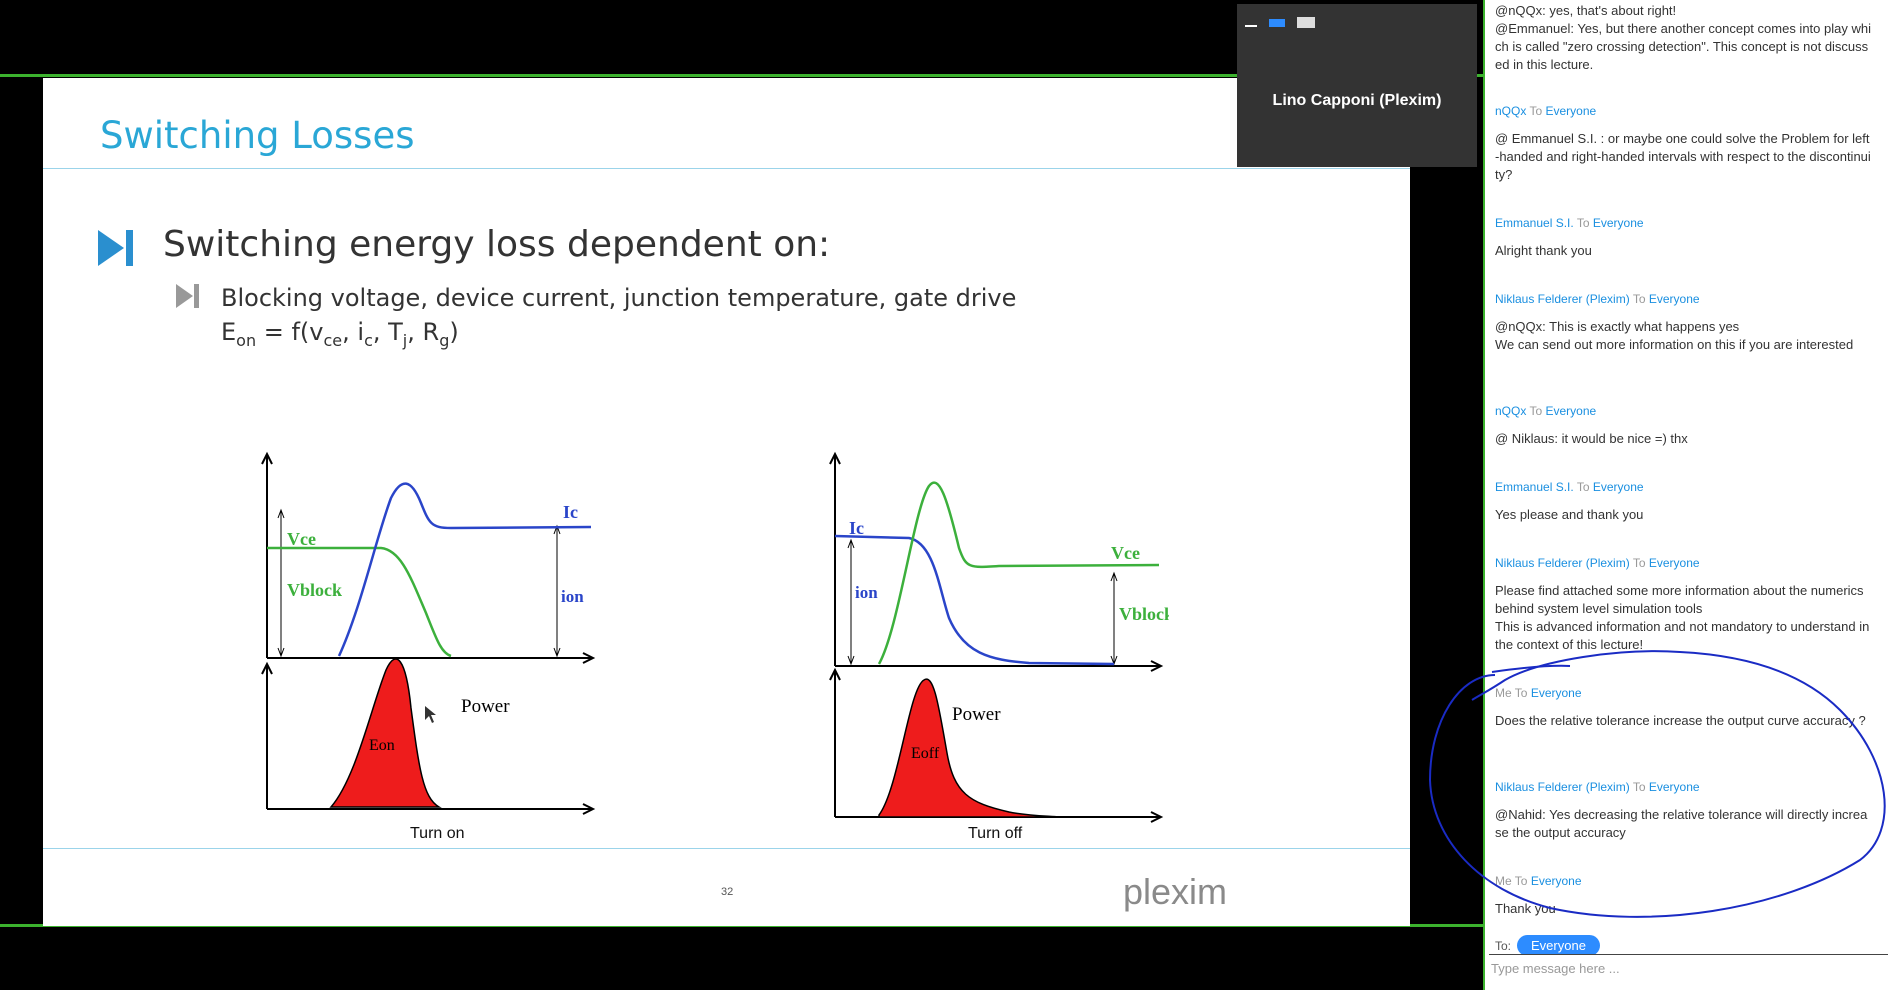 The width and height of the screenshot is (1892, 990). Describe the element at coordinates (437, 833) in the screenshot. I see `caption-turn-on: Turn on` at that location.